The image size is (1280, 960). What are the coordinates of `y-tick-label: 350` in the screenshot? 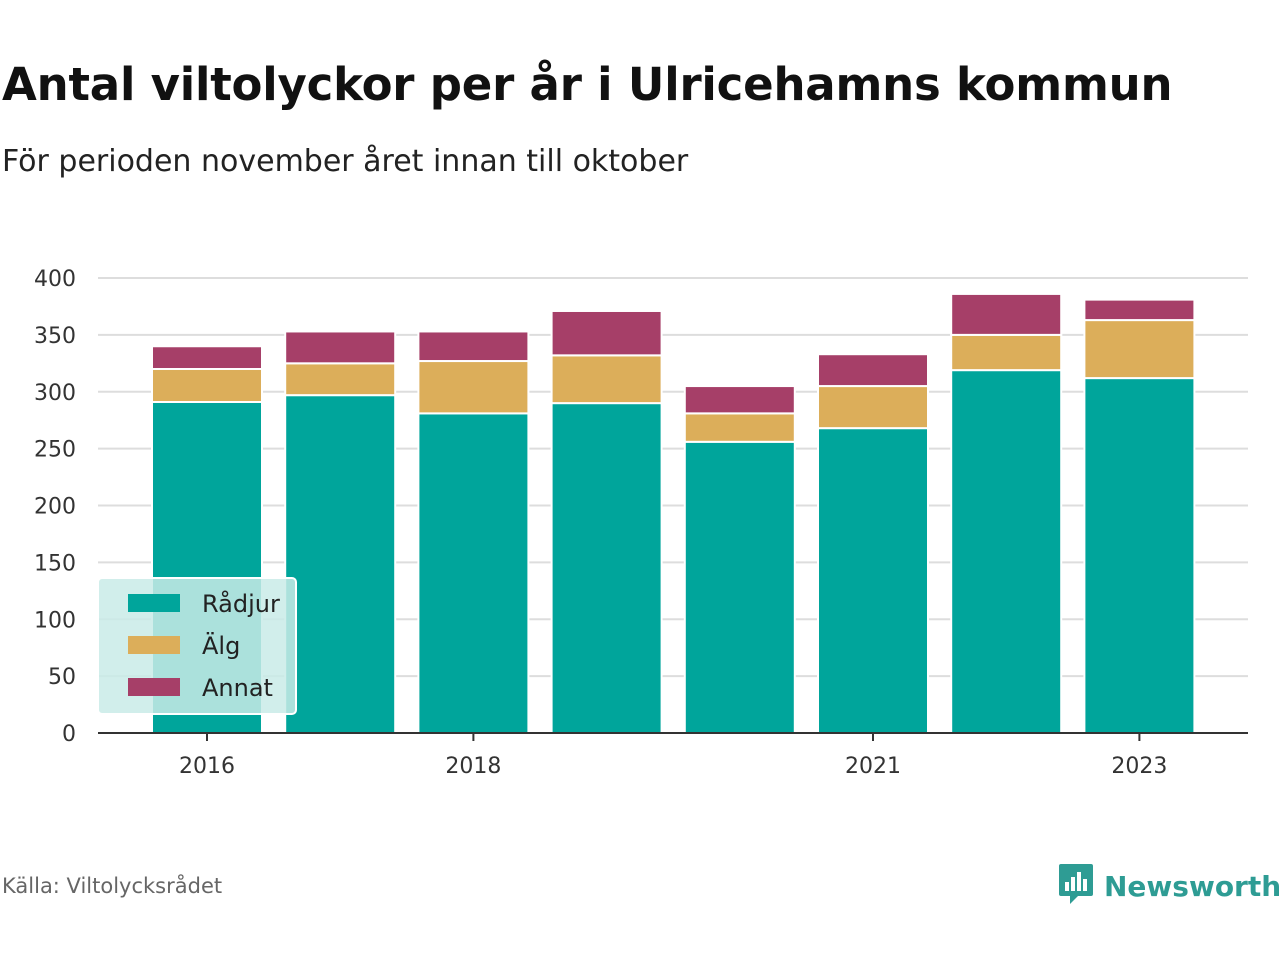 It's located at (55, 336).